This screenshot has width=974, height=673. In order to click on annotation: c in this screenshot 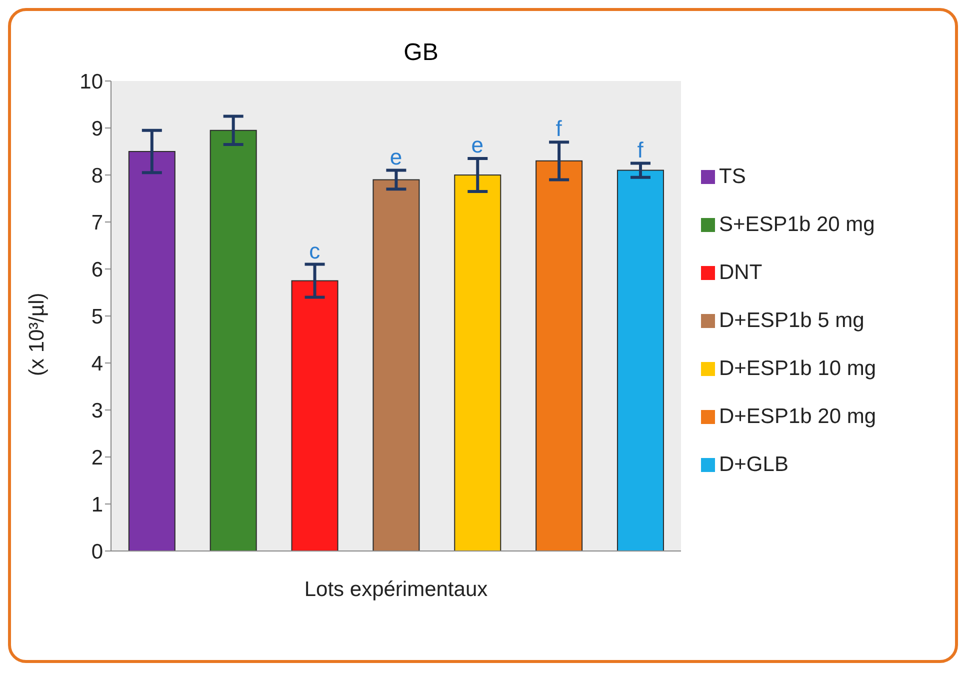, I will do `click(314, 251)`.